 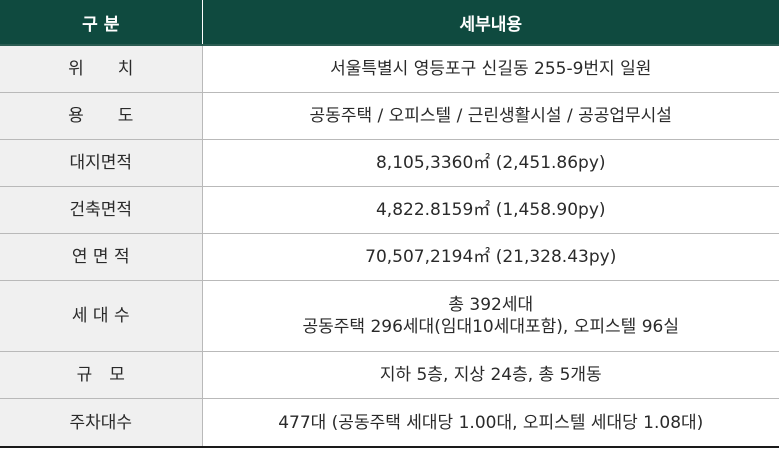 What do you see at coordinates (490, 22) in the screenshot?
I see `header-details: 세부내용` at bounding box center [490, 22].